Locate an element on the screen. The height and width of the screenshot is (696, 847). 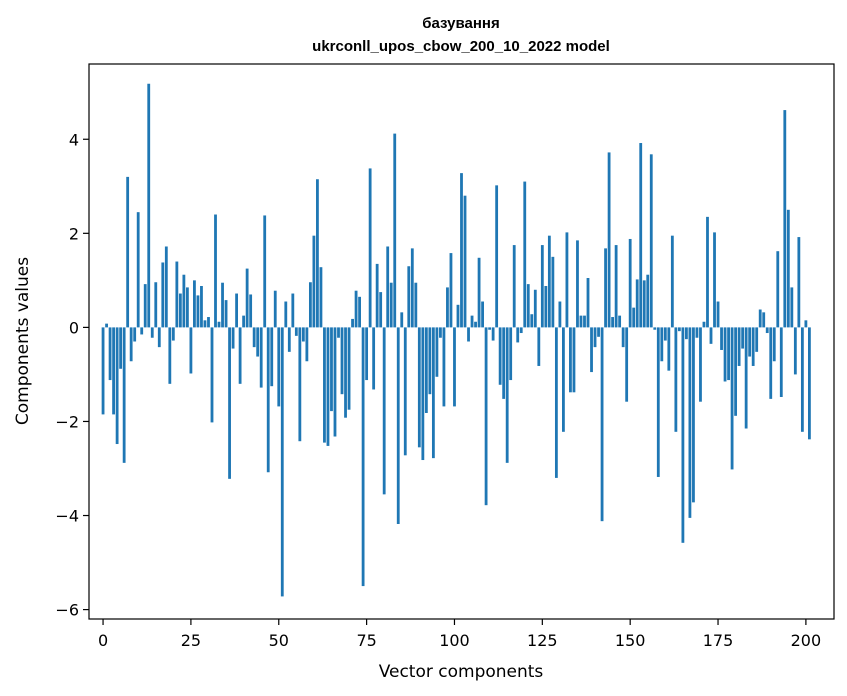
chart-title: базування is located at coordinates (460, 23).